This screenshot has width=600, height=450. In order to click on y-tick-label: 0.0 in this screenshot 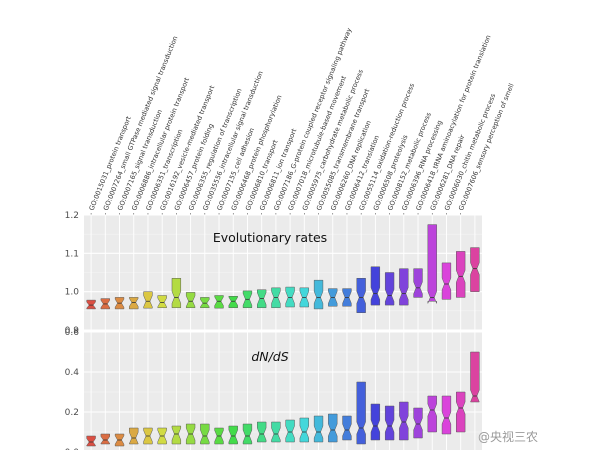, I will do `click(72, 449)`.